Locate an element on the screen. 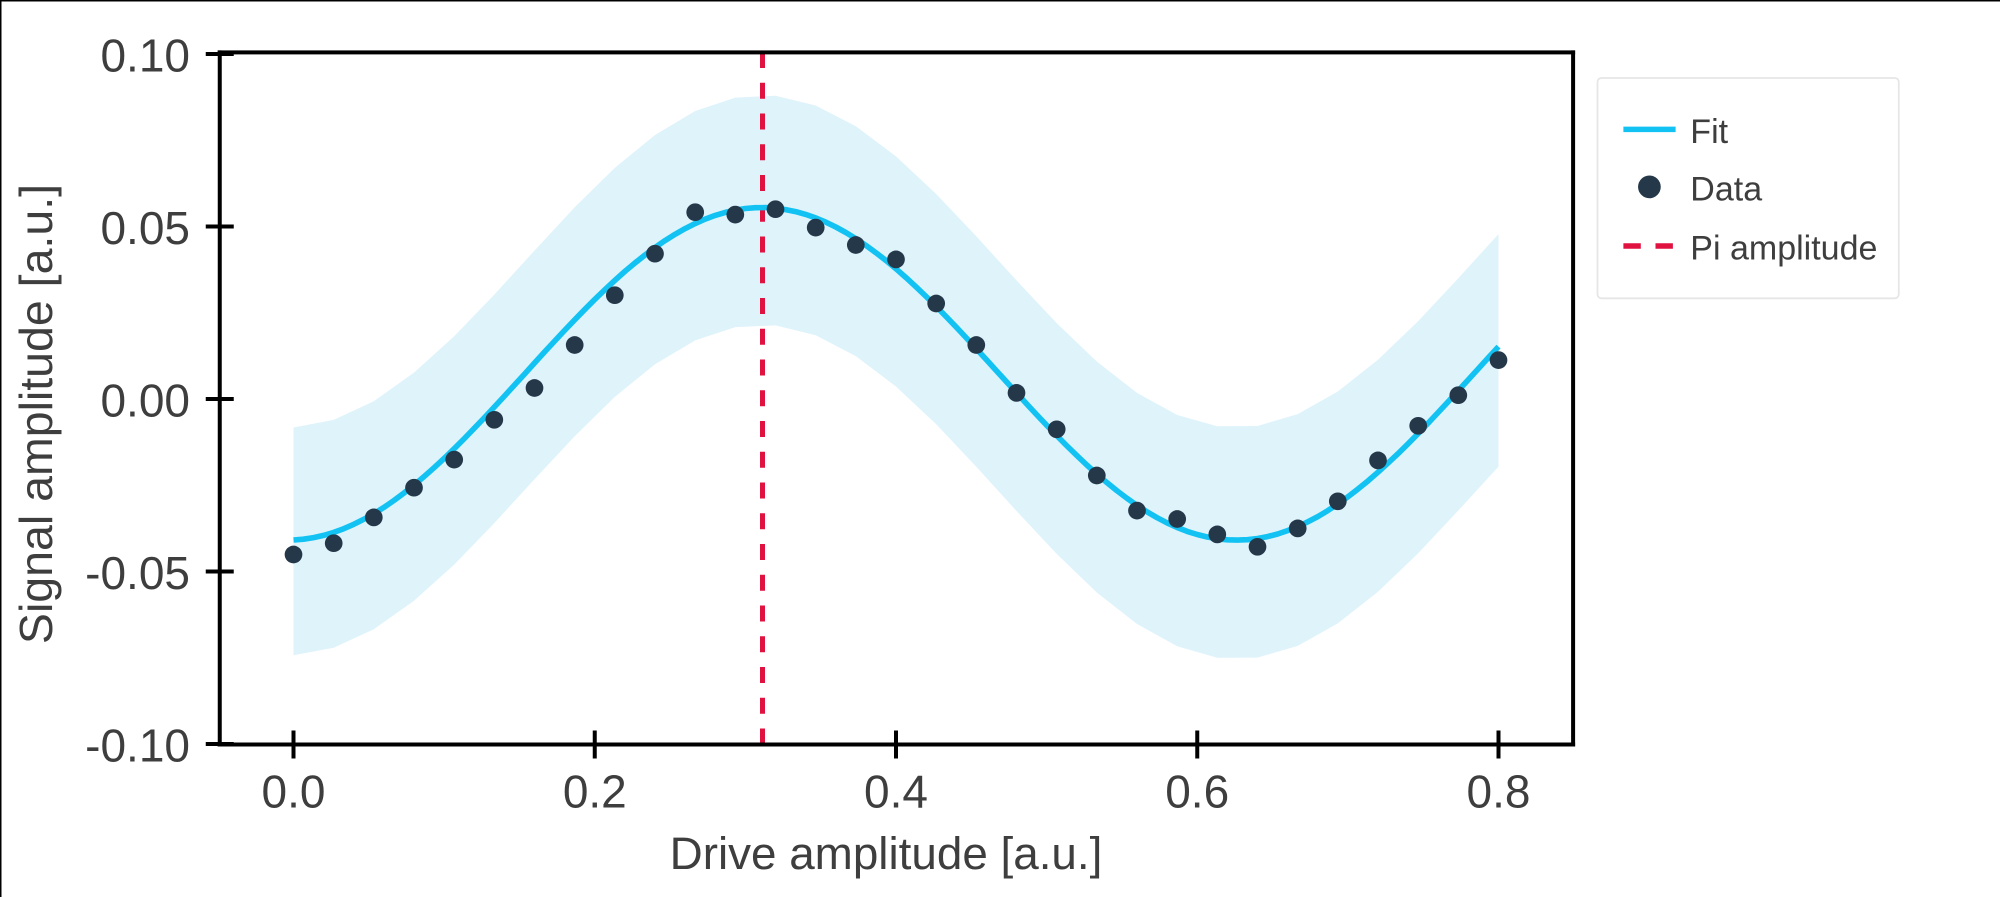 Image resolution: width=2000 pixels, height=897 pixels. svg-text: Data is located at coordinates (1726, 190).